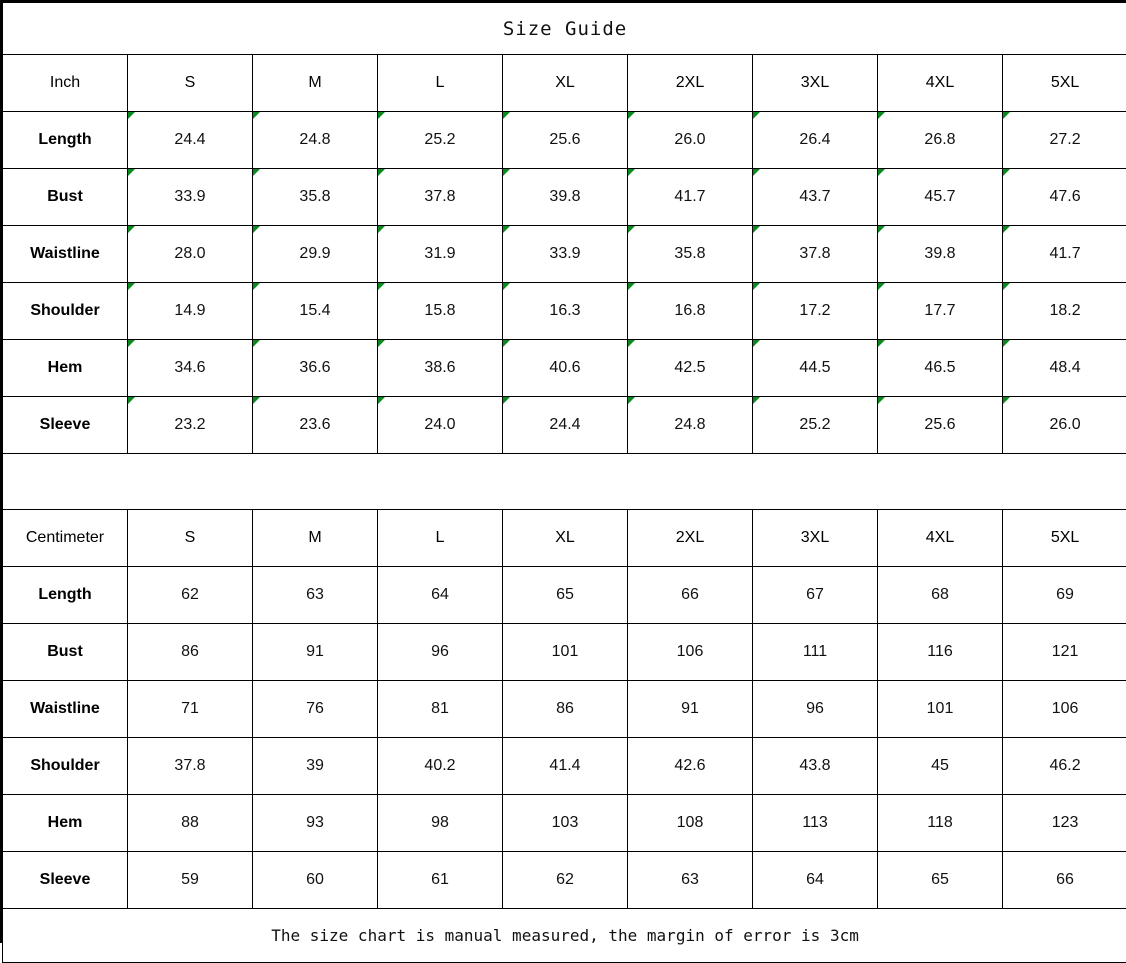 The height and width of the screenshot is (963, 1126). What do you see at coordinates (690, 538) in the screenshot?
I see `cm-size-header-2xl: 2XL` at bounding box center [690, 538].